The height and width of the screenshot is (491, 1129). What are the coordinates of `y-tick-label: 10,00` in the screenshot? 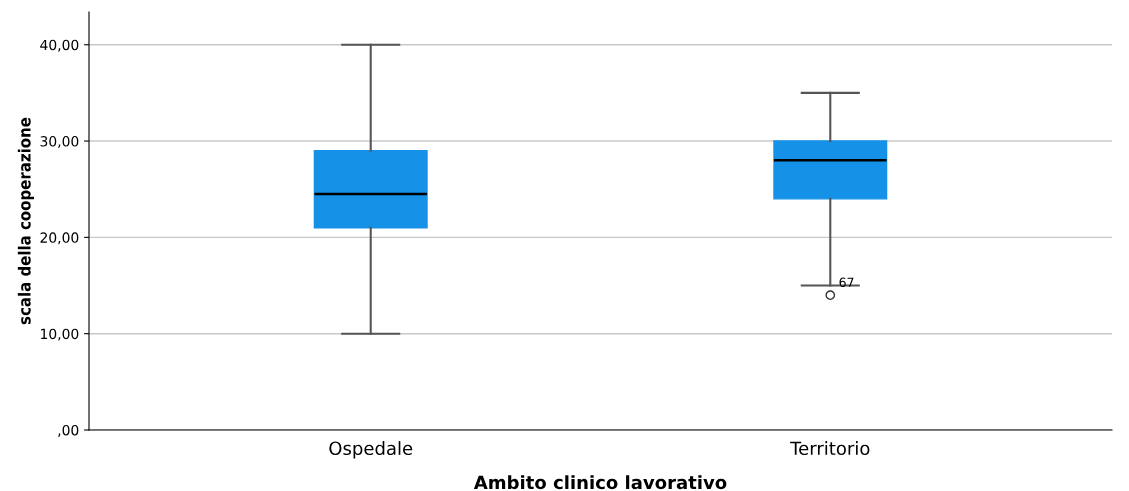 It's located at (60, 334).